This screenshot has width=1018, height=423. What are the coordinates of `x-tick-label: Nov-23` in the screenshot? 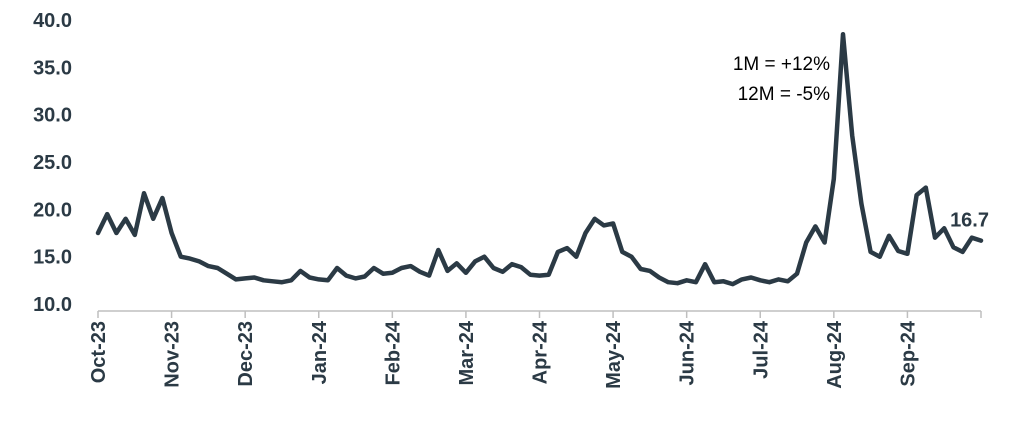 It's located at (173, 354).